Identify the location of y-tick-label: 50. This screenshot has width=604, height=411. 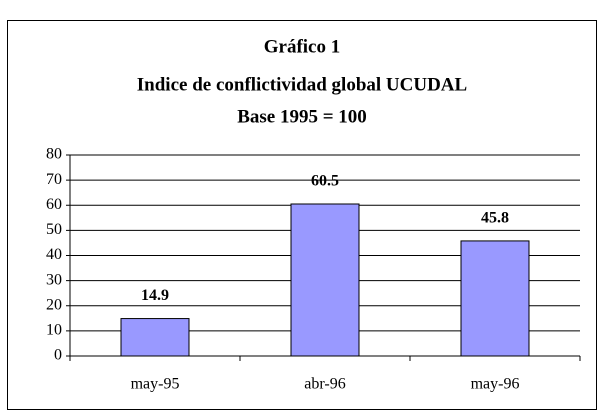
(54, 229).